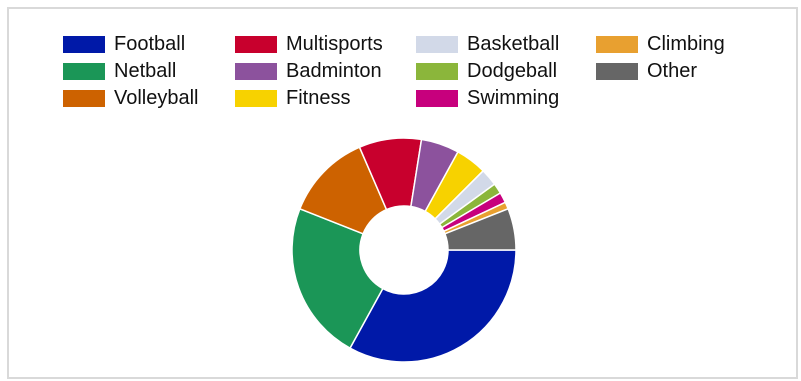  I want to click on legend-item-volleyball: Volleyball, so click(131, 98).